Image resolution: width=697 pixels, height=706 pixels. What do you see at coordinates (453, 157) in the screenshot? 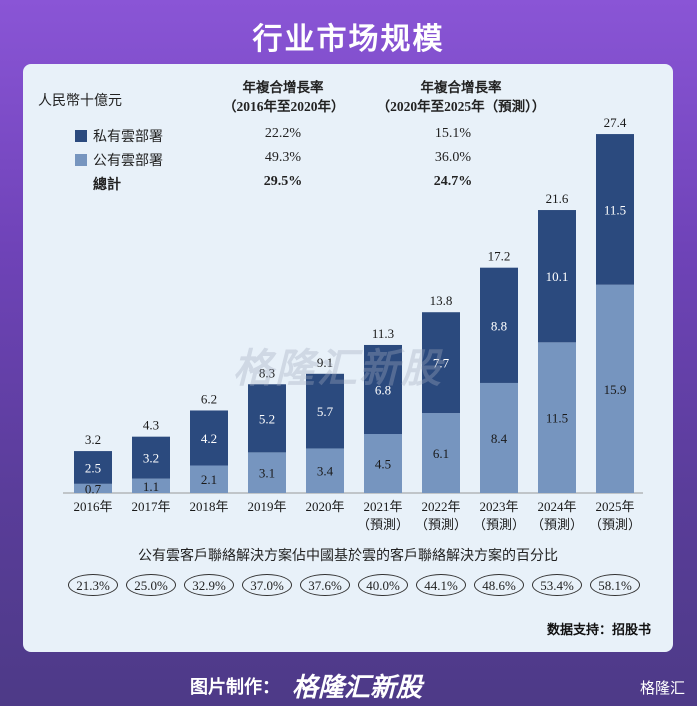
I see `cagr-public-2020-2025: 36.0%` at bounding box center [453, 157].